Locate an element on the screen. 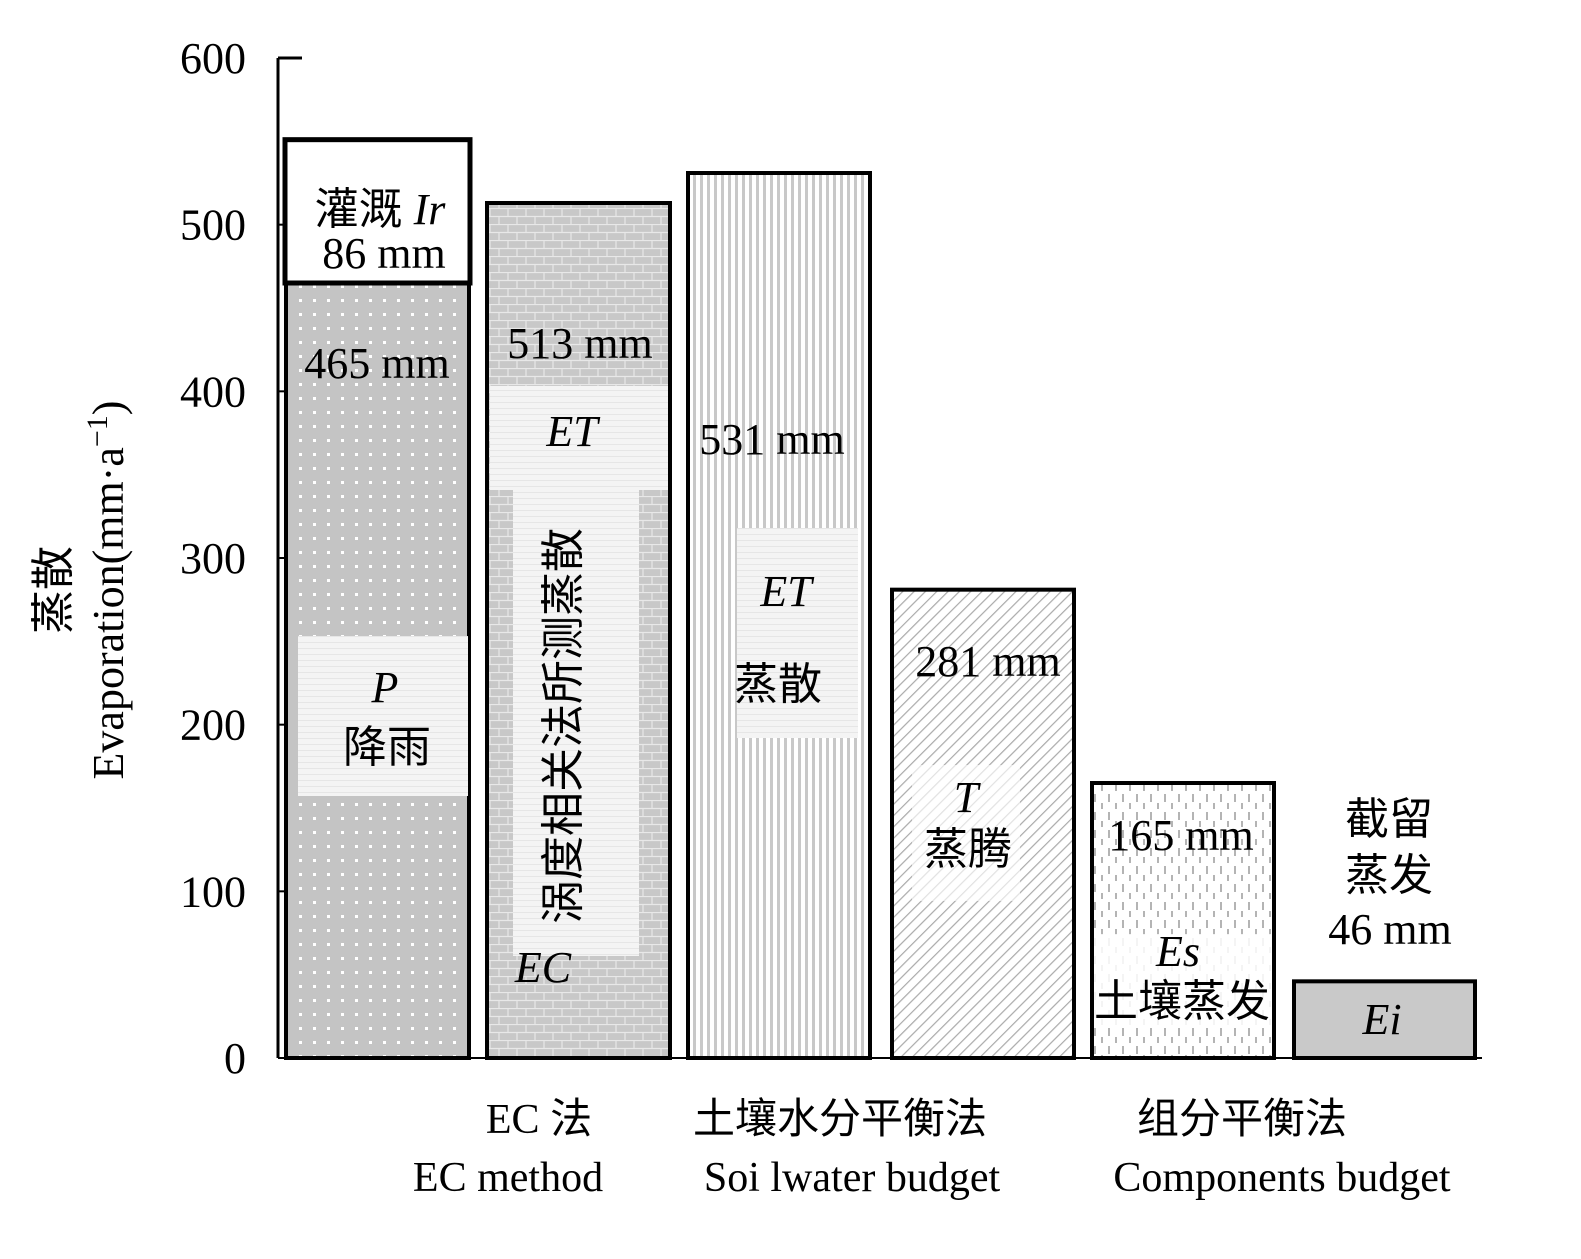  label-interception-value: 46 mm is located at coordinates (1389, 929).